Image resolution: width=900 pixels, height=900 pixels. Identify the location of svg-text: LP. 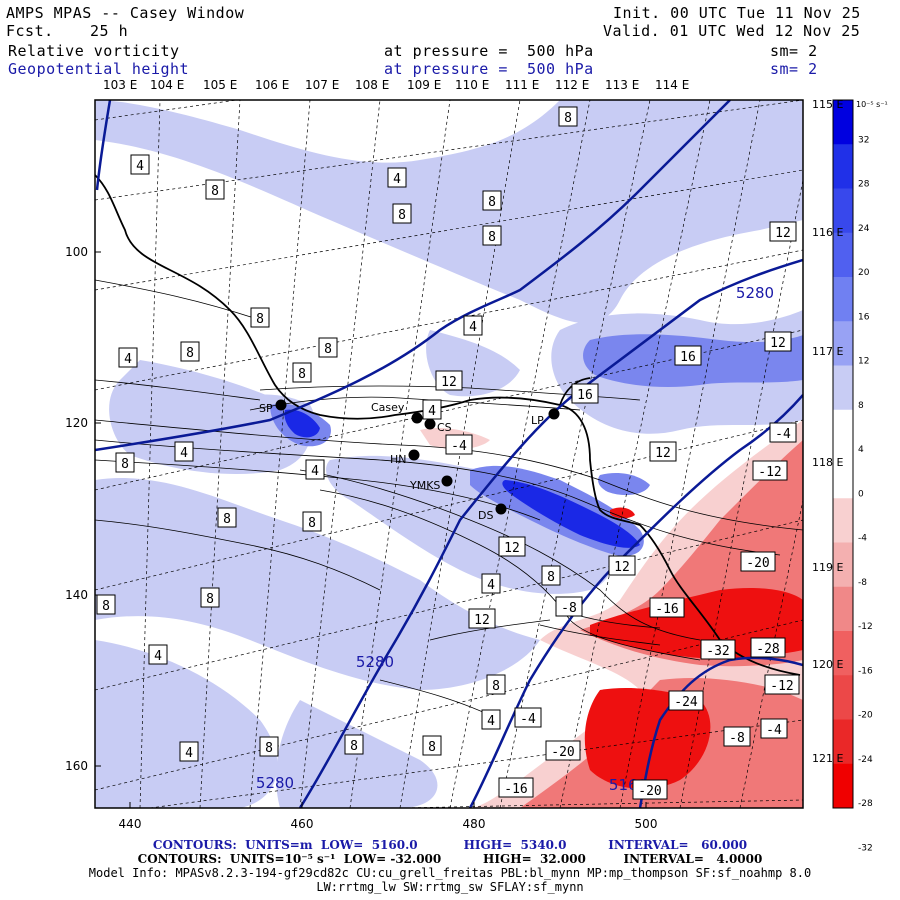
(537, 420).